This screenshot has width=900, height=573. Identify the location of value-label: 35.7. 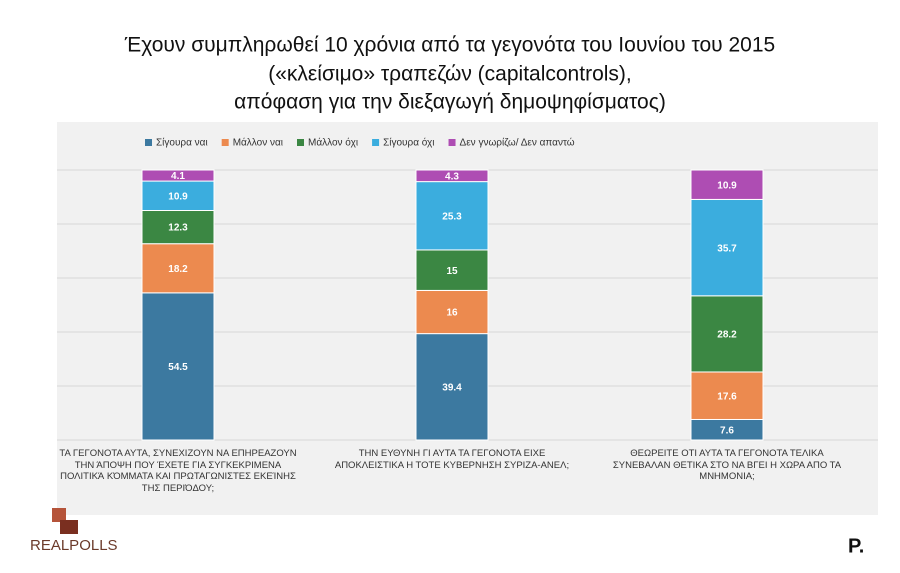
(727, 248).